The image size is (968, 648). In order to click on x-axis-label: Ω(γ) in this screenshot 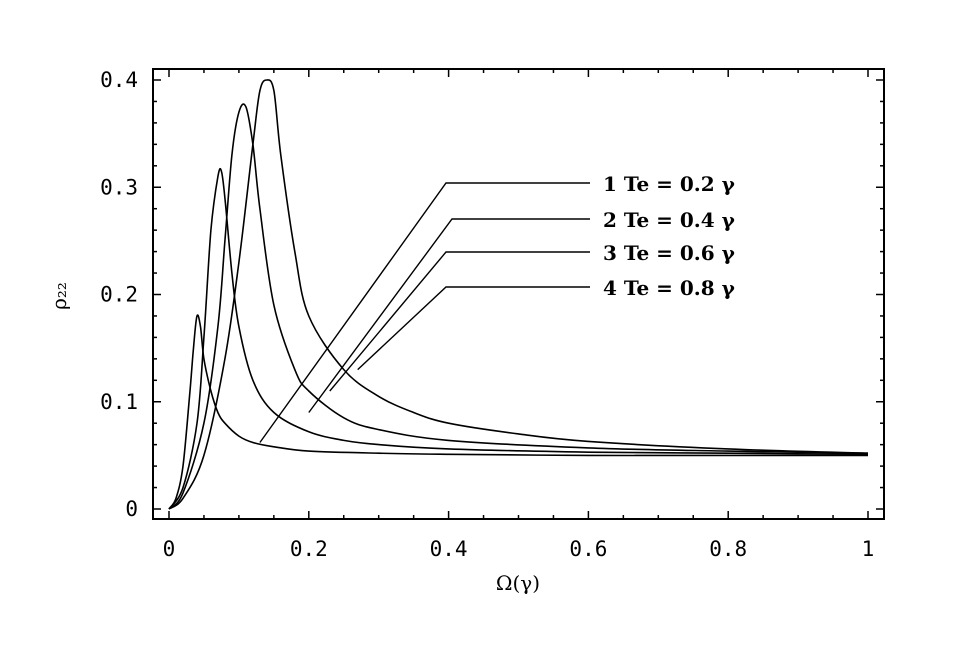, I will do `click(518, 583)`.